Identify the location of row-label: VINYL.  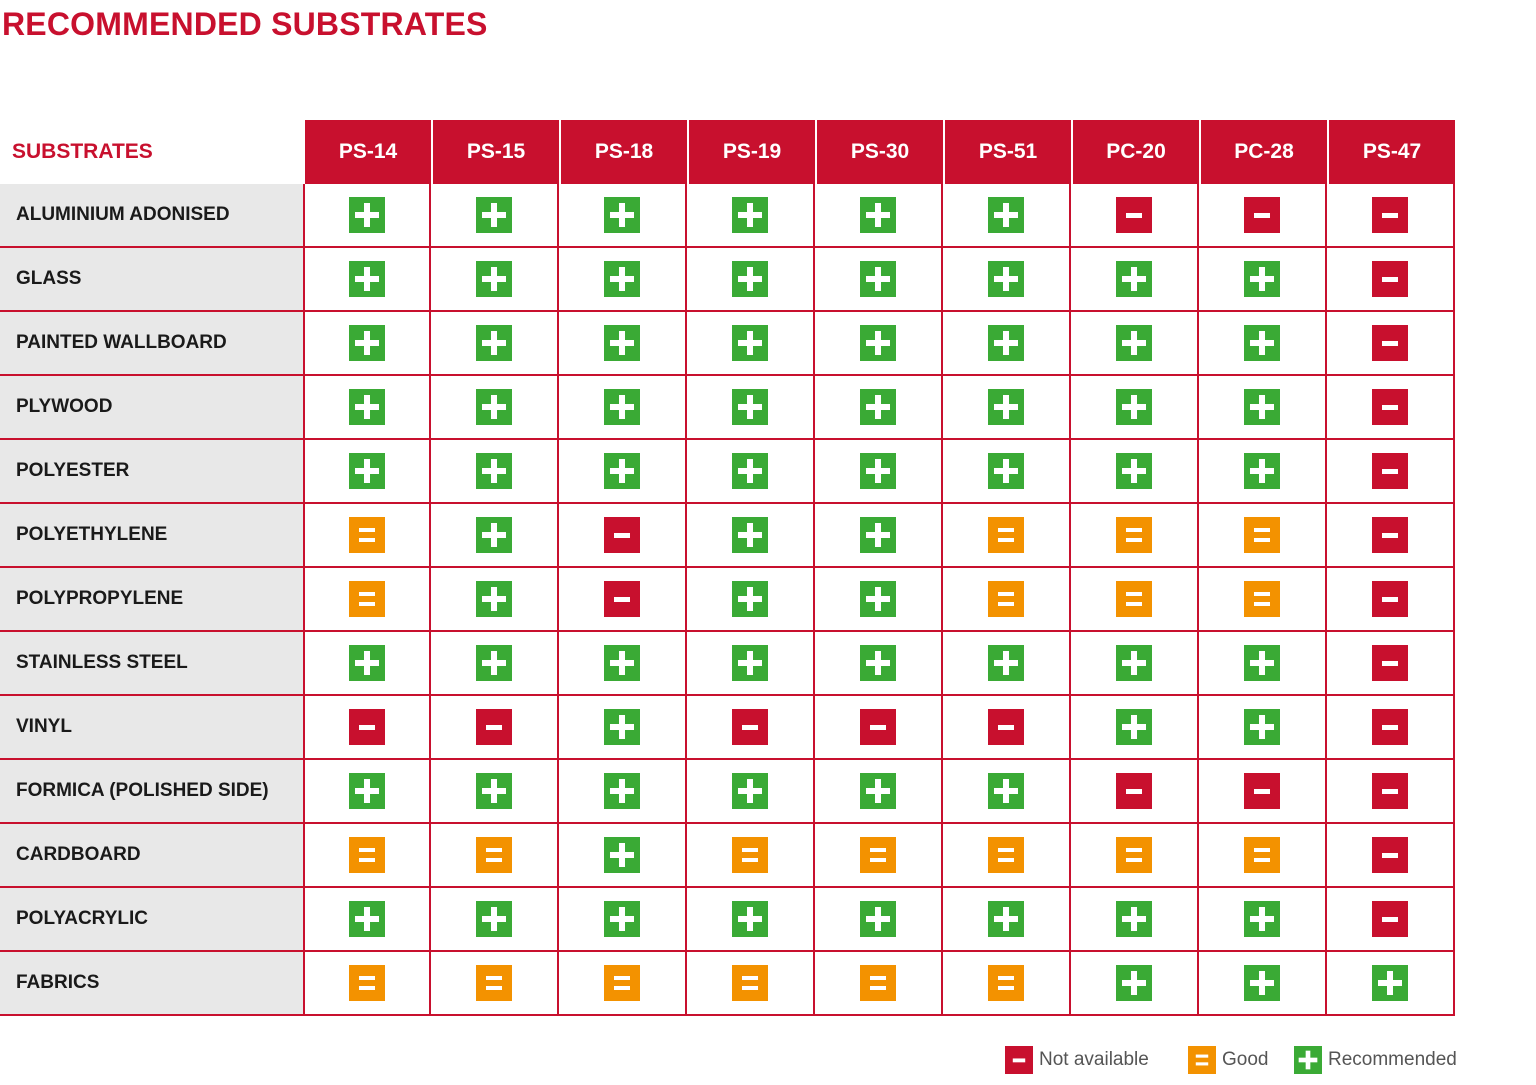
(151, 728).